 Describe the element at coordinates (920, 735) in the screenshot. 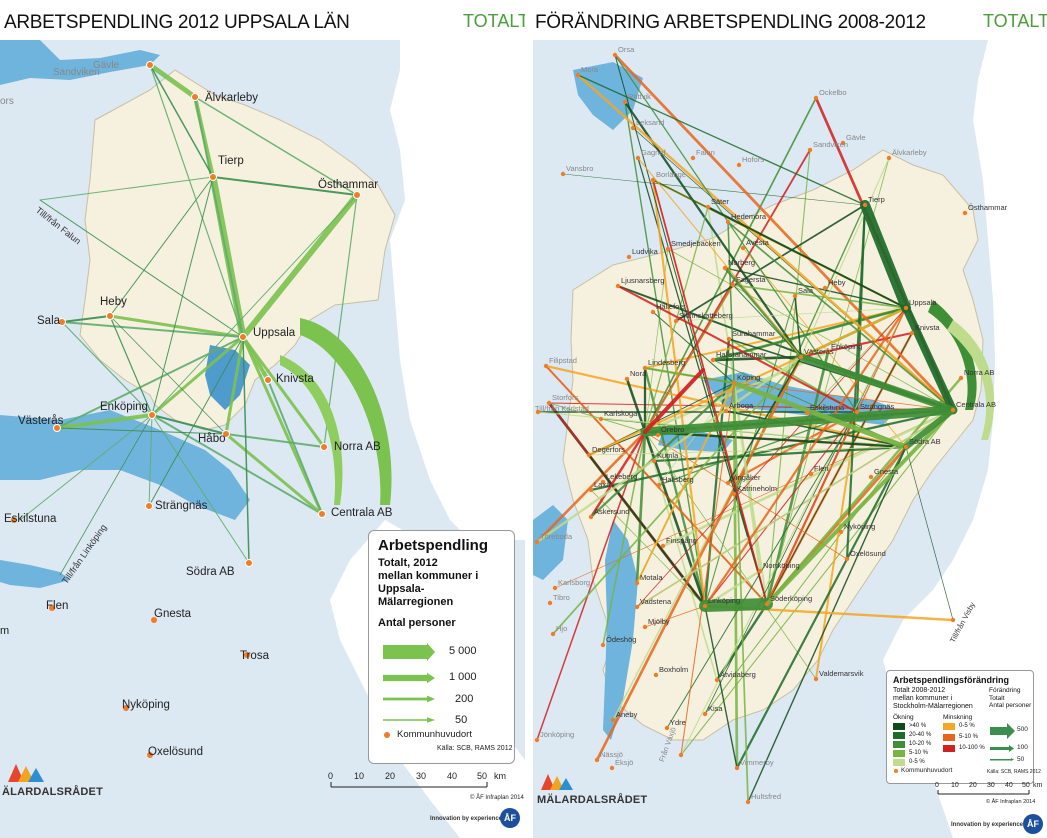

I see `legend-swatch-label: 20-40 %` at that location.